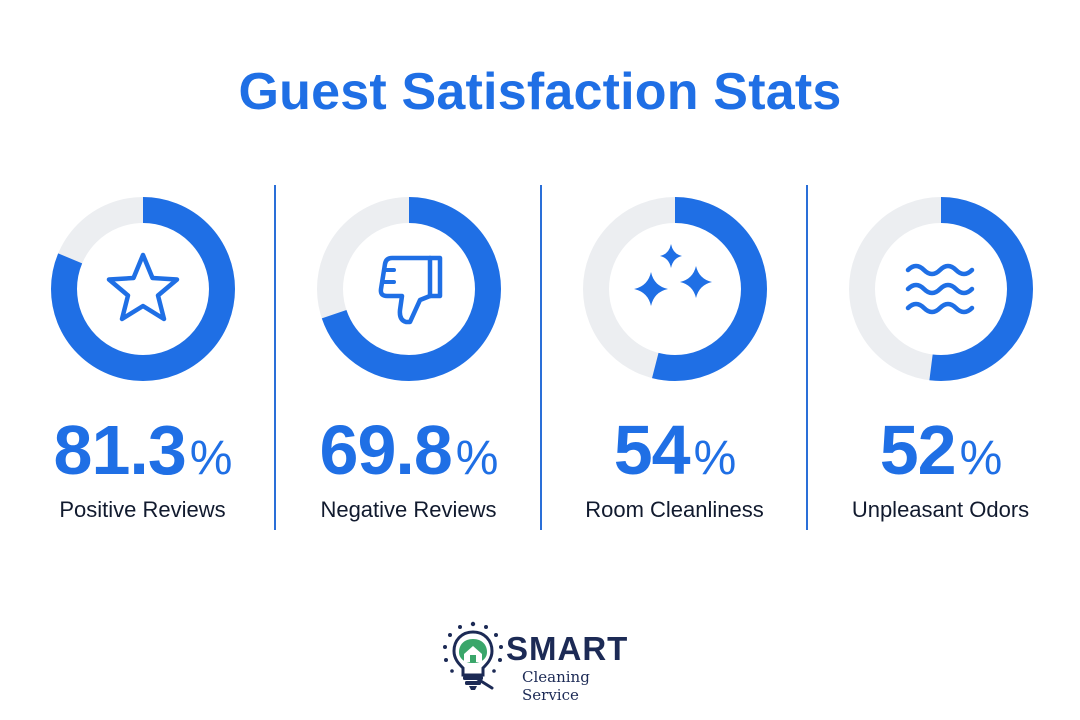  I want to click on lightbulb-house-logo-icon, so click(473, 656).